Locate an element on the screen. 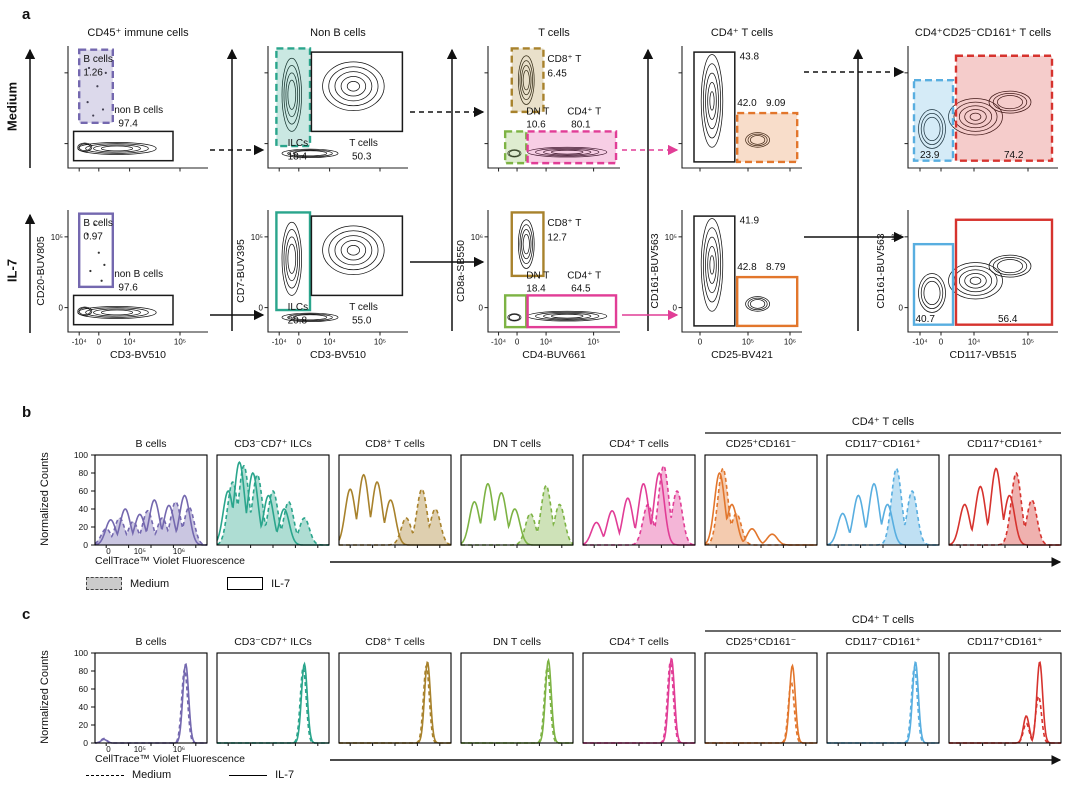  axis is located at coordinates (337, 107).